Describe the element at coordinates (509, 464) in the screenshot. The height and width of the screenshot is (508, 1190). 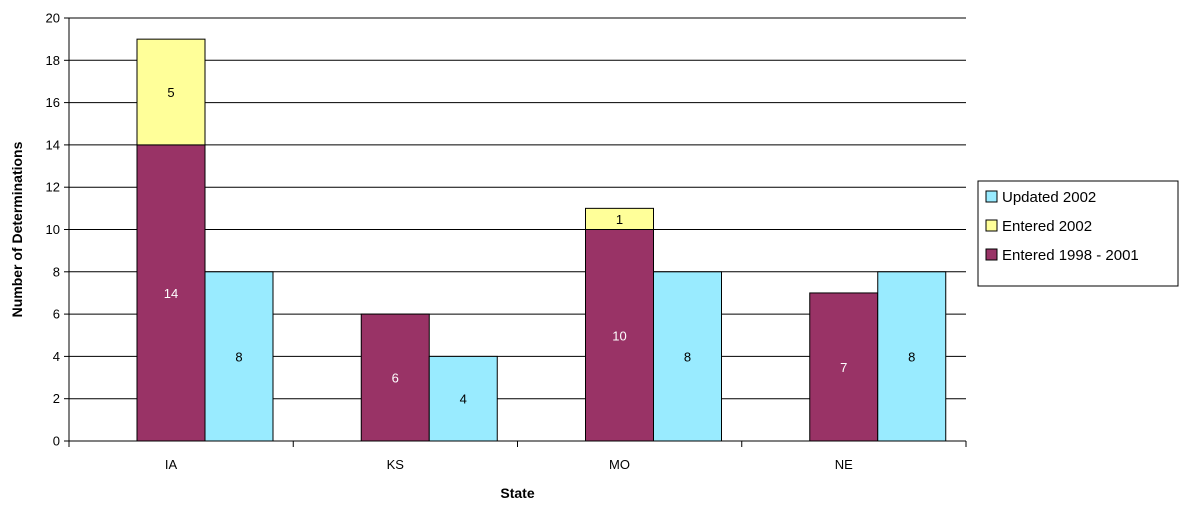
I see `x-tick-labels: IA KS MO NE` at that location.